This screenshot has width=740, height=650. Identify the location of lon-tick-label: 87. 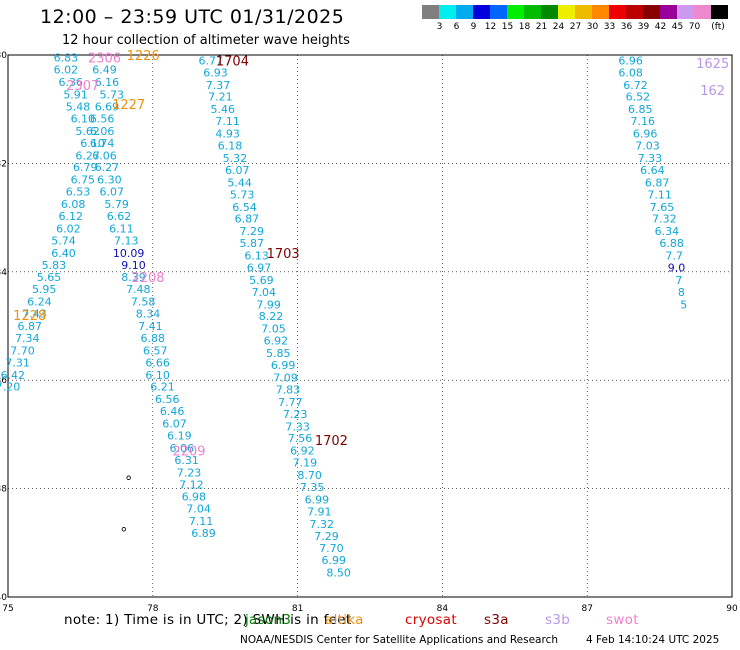
(586, 609).